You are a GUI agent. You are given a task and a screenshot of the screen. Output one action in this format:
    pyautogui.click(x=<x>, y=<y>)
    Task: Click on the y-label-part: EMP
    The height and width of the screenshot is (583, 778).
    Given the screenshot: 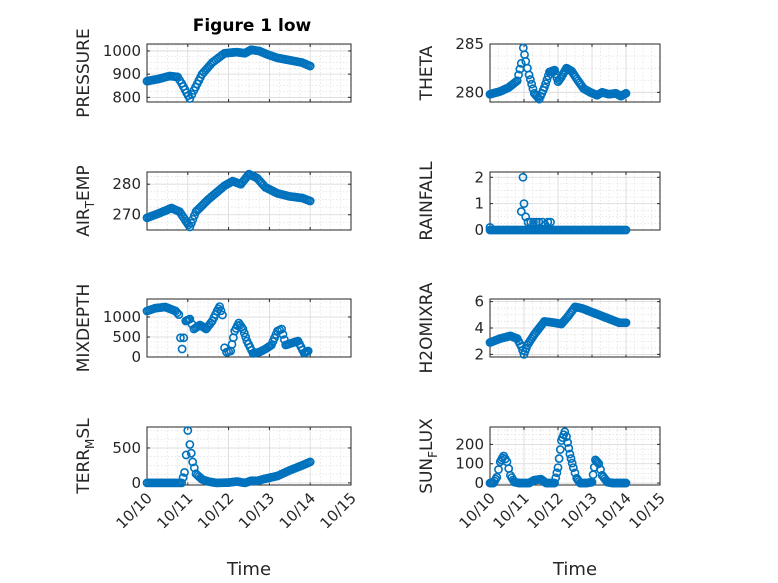 What is the action you would take?
    pyautogui.click(x=84, y=183)
    